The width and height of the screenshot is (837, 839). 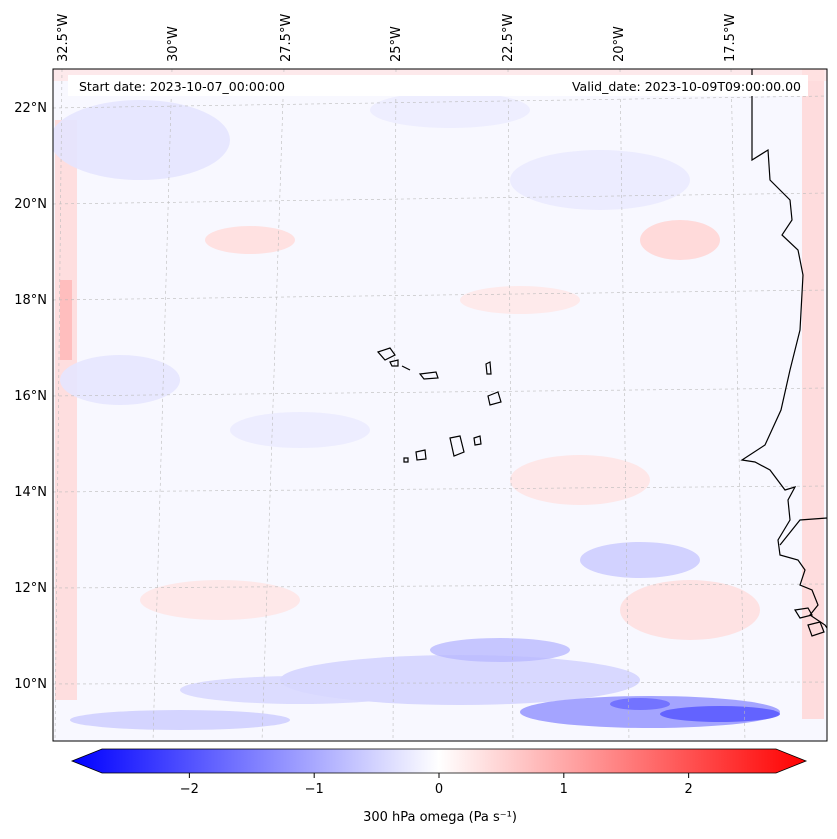 What do you see at coordinates (66, 410) in the screenshot?
I see `west-boundary-strip` at bounding box center [66, 410].